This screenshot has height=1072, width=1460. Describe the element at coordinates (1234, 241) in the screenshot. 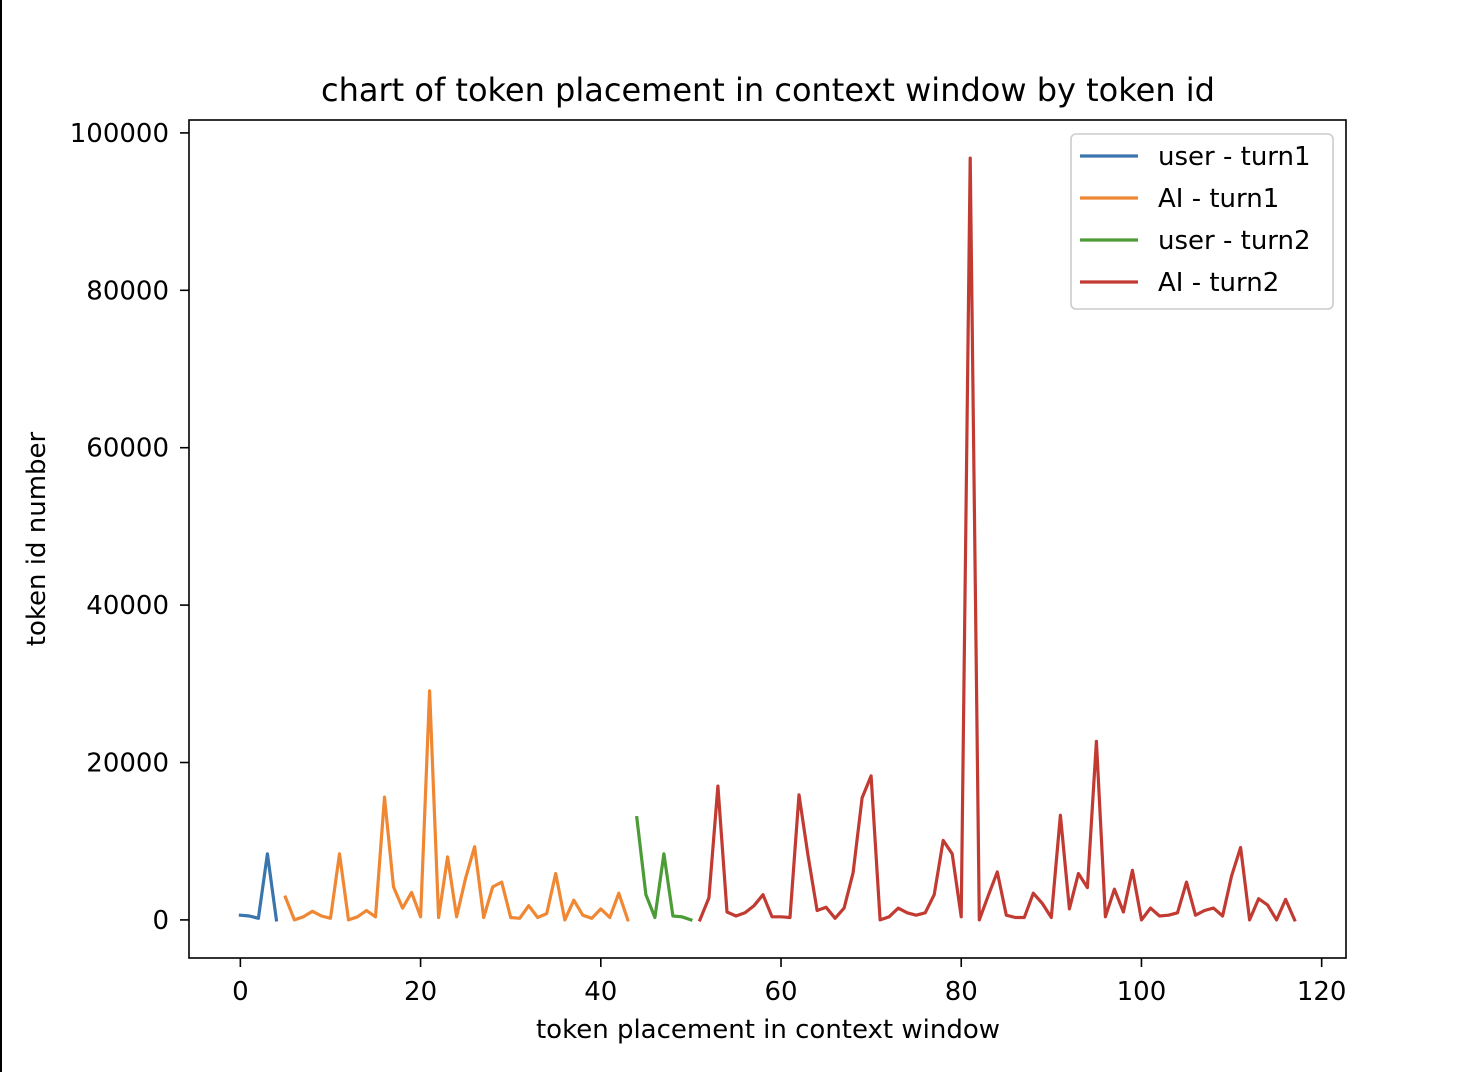

I see `legend-label: user - turn2` at that location.